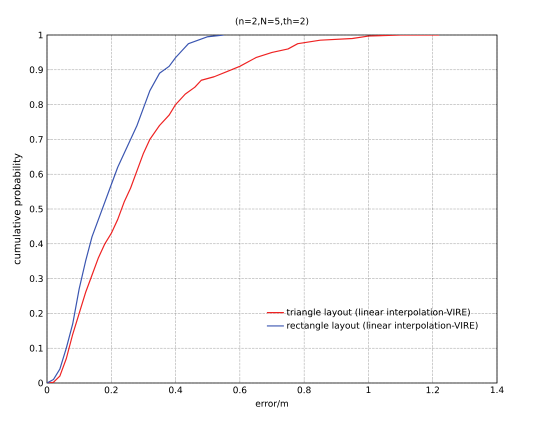  I want to click on y-tick-label: 0.9, so click(36, 70).